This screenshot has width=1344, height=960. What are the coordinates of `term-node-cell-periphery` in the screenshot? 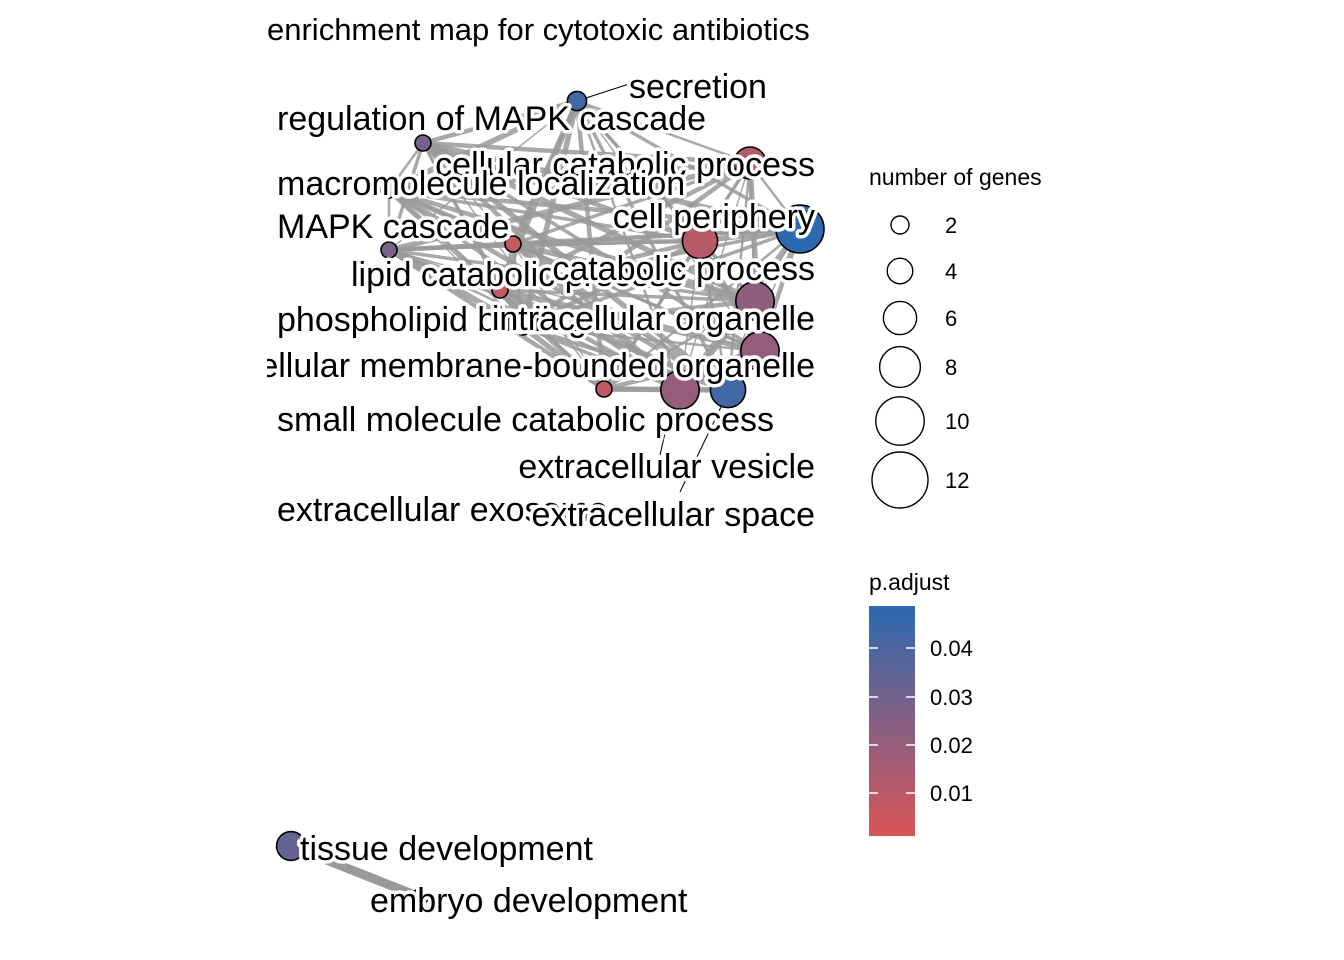 It's located at (800, 229).